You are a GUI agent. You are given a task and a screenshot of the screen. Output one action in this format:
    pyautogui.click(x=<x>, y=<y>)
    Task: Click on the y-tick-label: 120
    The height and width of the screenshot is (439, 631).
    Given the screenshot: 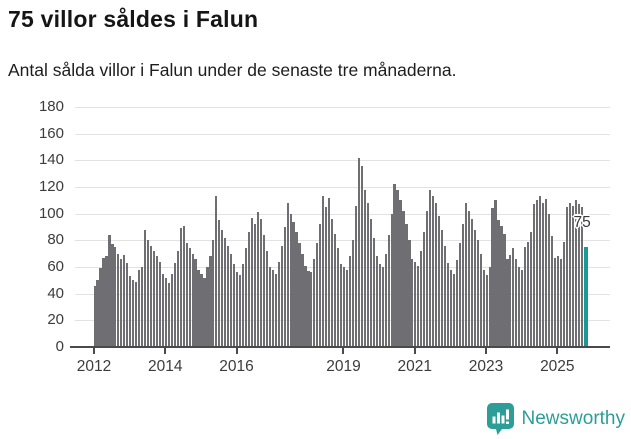 What is the action you would take?
    pyautogui.click(x=51, y=186)
    